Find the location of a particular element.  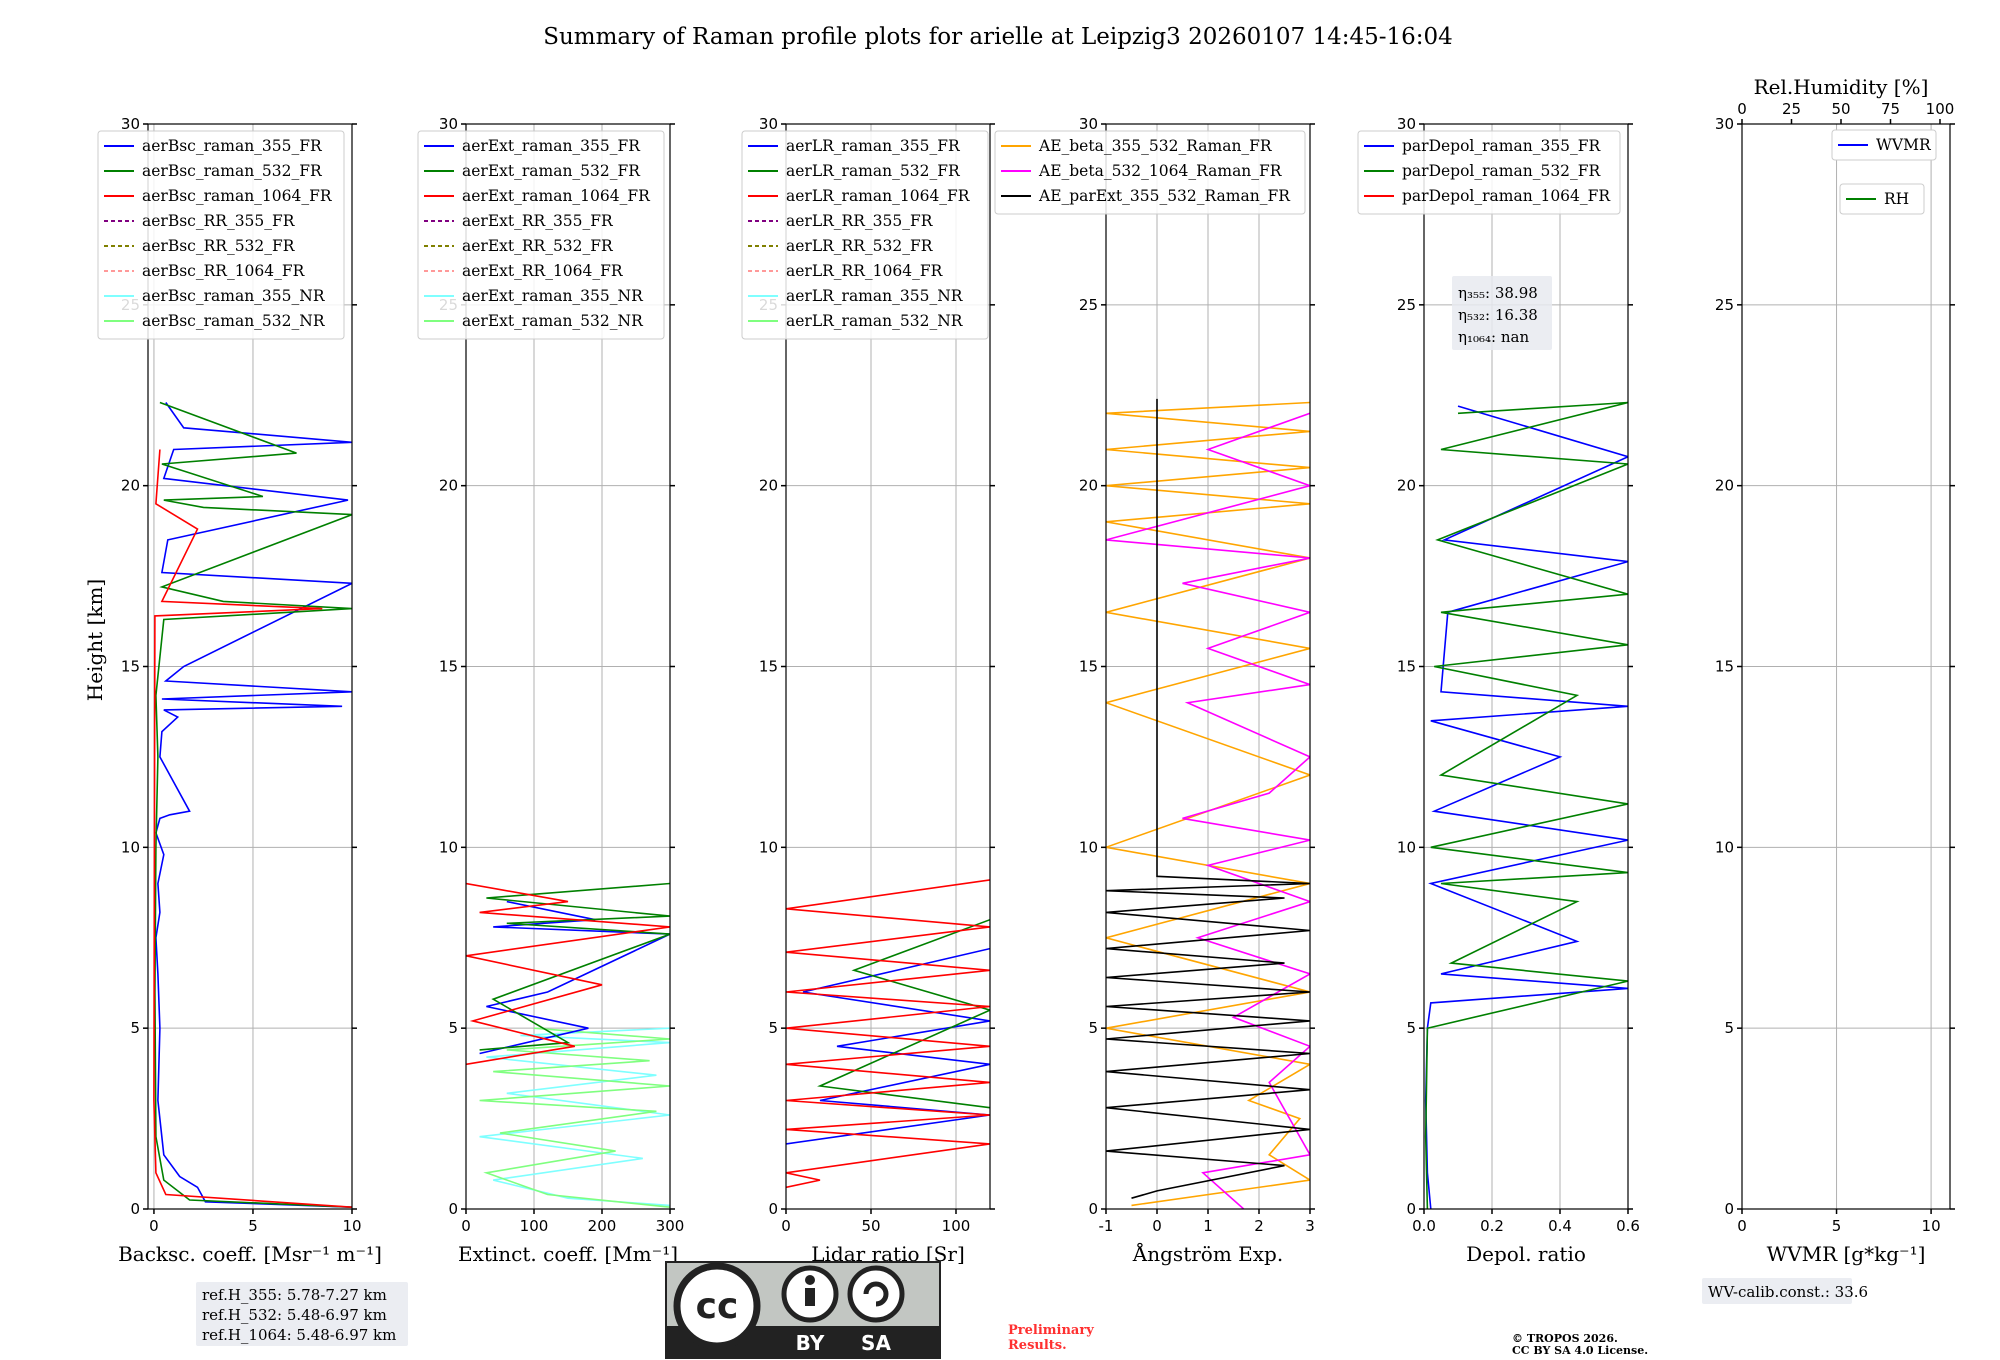

top-tick-label: 50 is located at coordinates (1840, 109).